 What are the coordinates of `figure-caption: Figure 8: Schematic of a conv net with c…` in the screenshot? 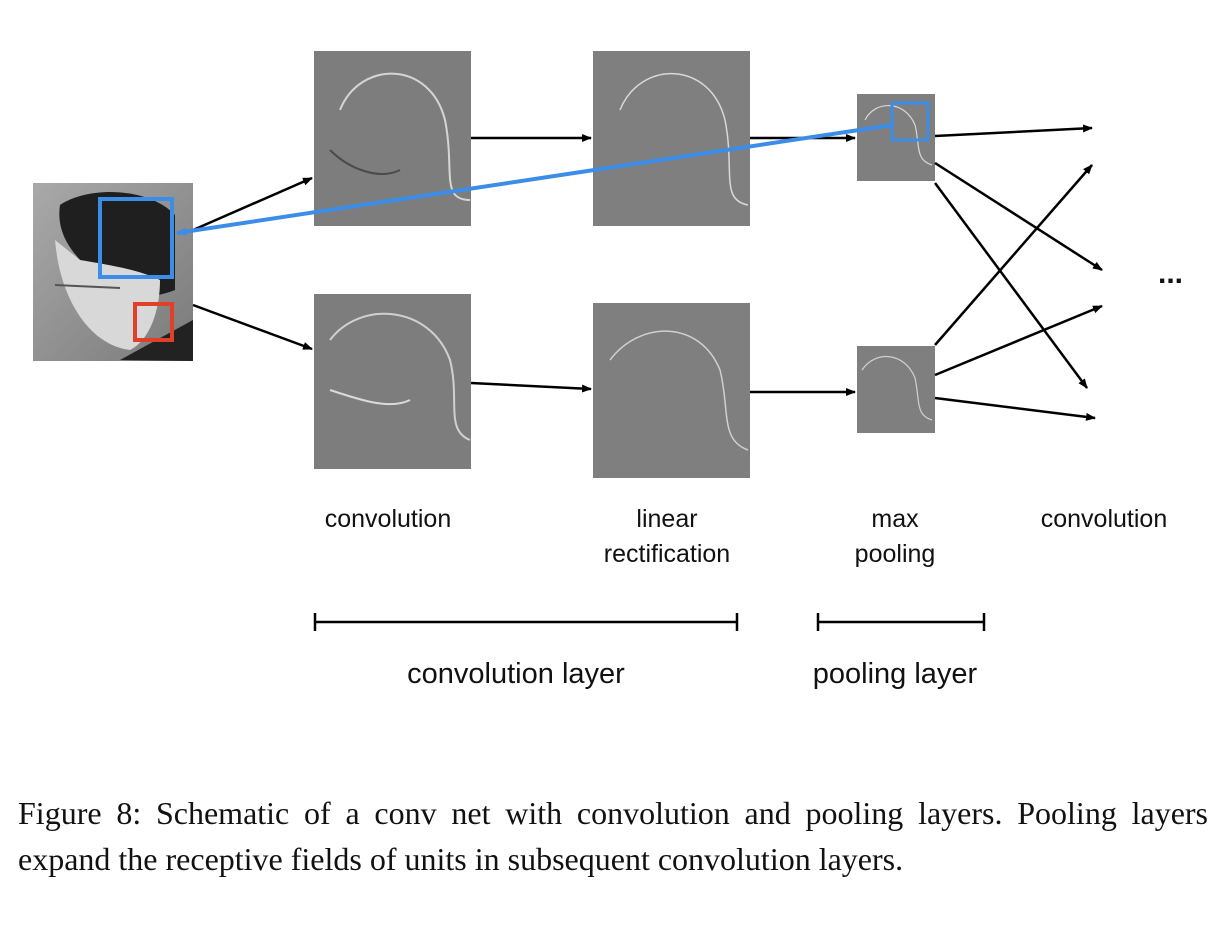 It's located at (613, 836).